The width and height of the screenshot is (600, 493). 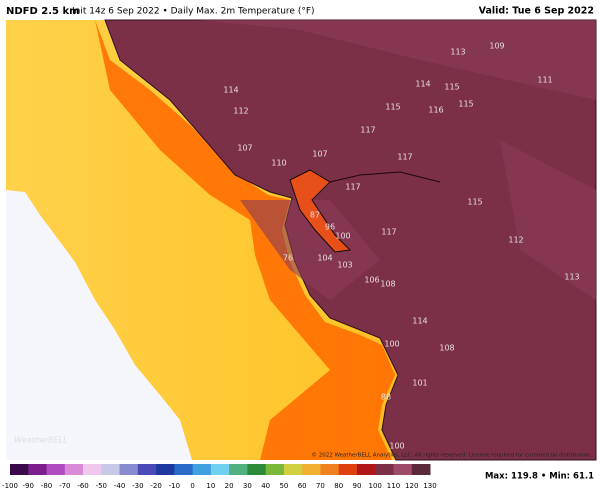 What do you see at coordinates (46, 486) in the screenshot?
I see `colorbar-tick-label: -80` at bounding box center [46, 486].